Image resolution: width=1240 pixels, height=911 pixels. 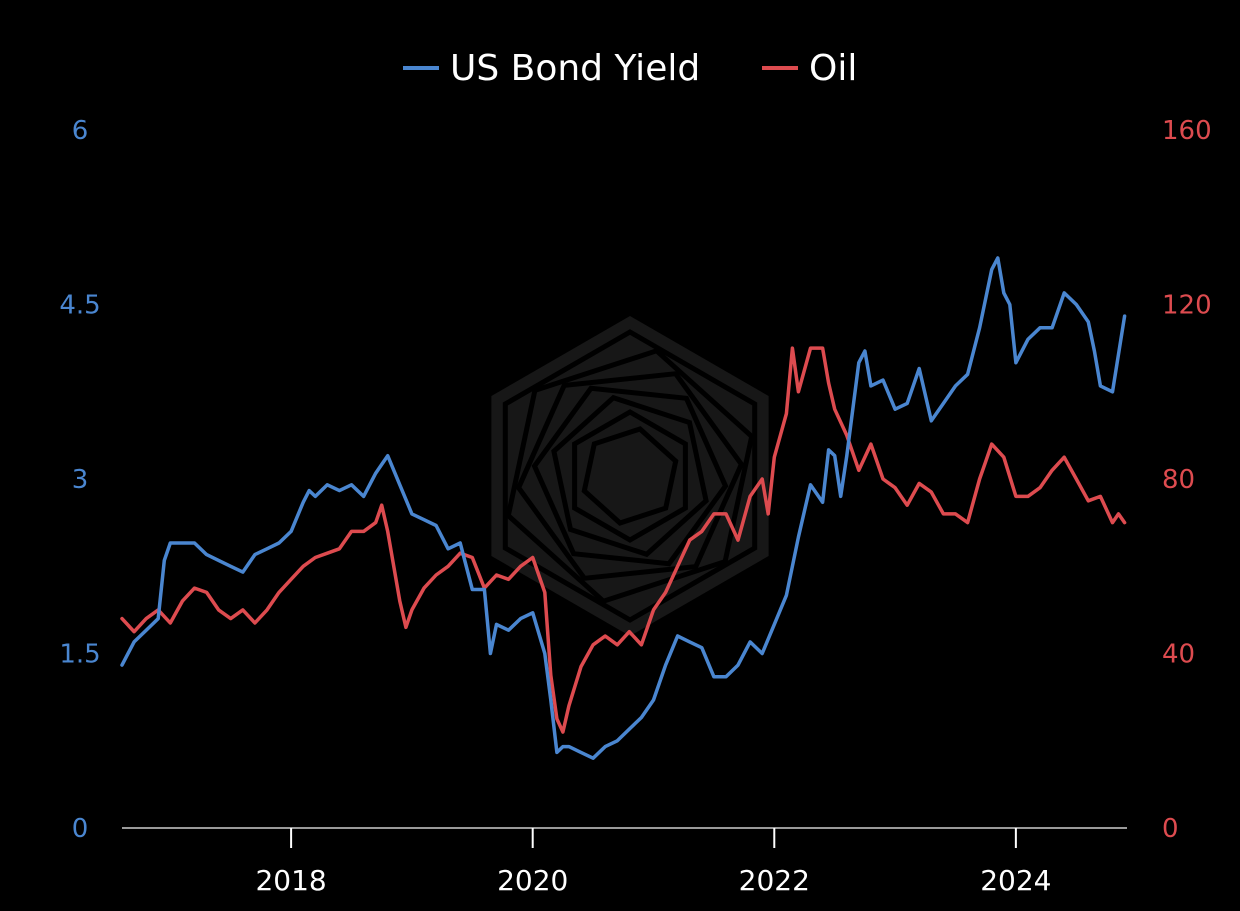 I want to click on watermark-spiral-ring, so click(x=630, y=476).